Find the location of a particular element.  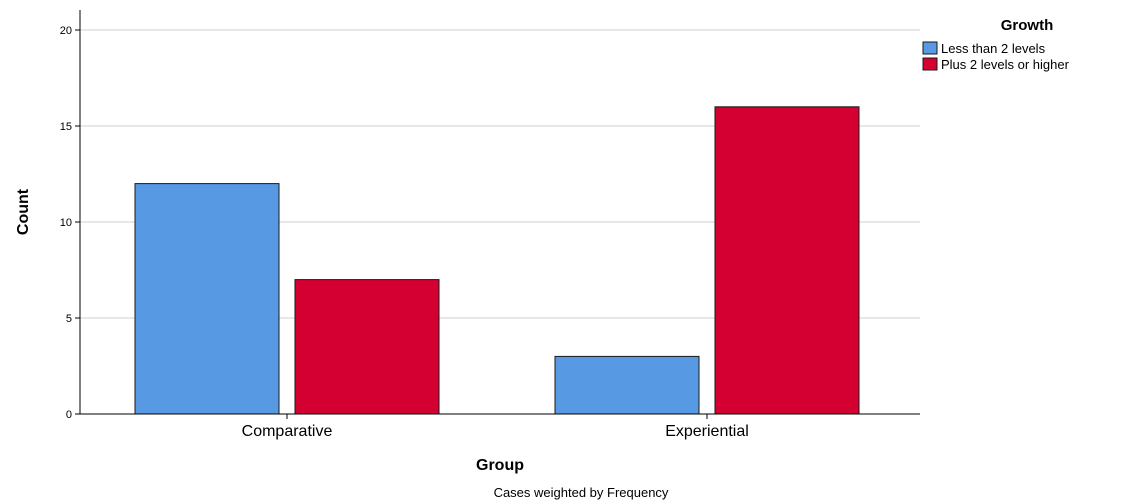

y-tick-label: 0 is located at coordinates (69, 415).